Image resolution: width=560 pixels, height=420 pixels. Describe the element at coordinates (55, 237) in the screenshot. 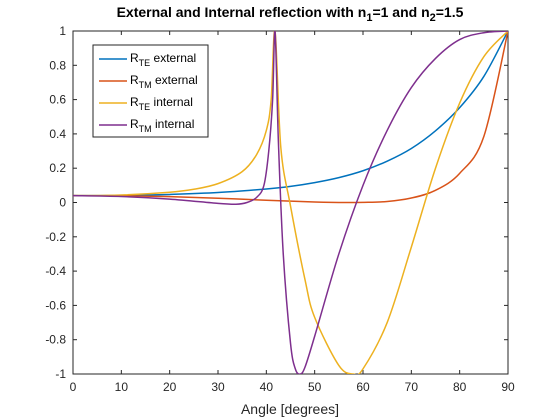

I see `y-tick-label: -0.2` at that location.